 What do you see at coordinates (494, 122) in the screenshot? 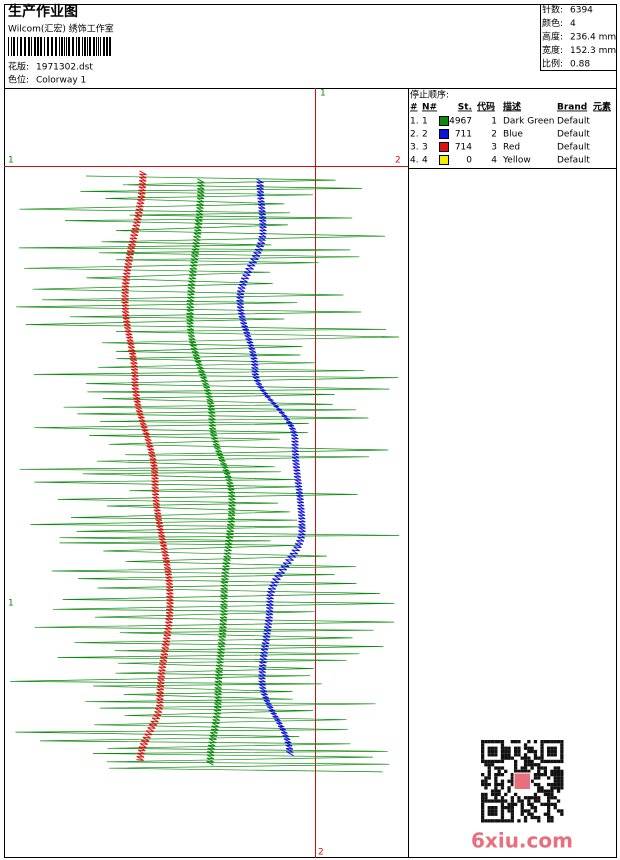
I see `row-code: 1` at bounding box center [494, 122].